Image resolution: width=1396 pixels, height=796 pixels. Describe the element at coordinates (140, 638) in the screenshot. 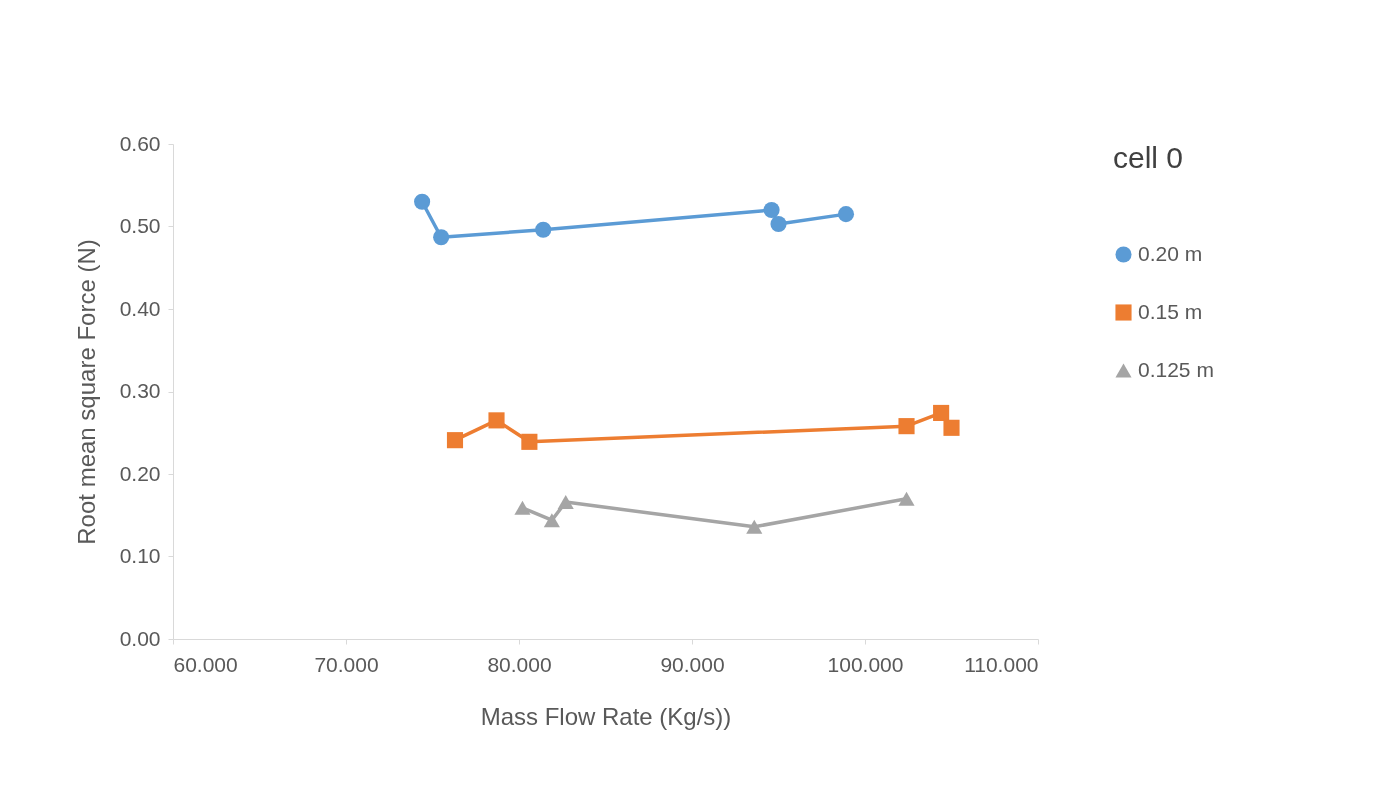

I see `y-tick-label: 0.00` at that location.